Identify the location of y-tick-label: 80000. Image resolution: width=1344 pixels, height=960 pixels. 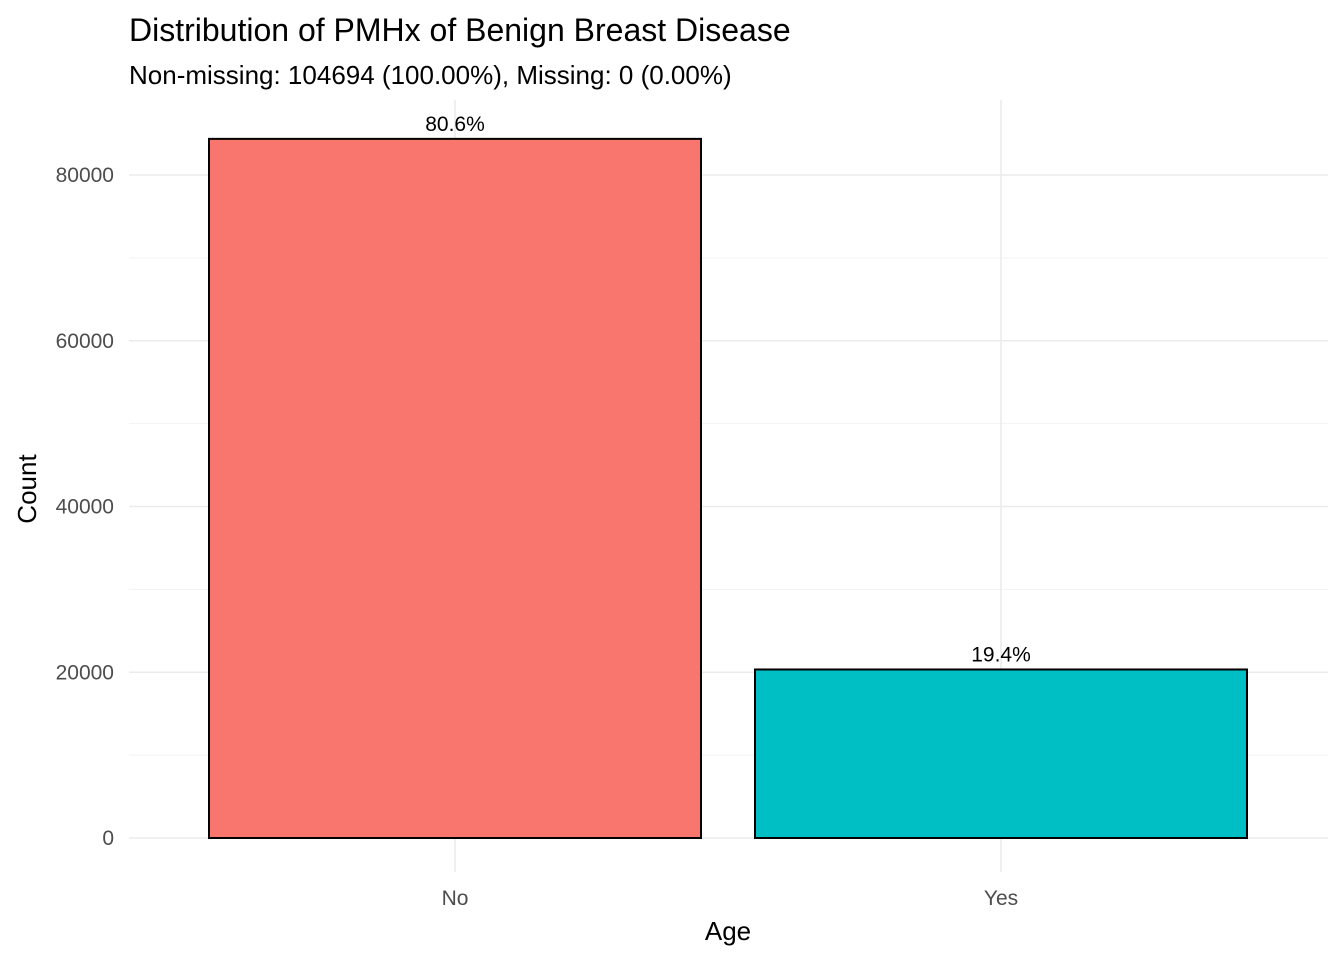
(85, 175).